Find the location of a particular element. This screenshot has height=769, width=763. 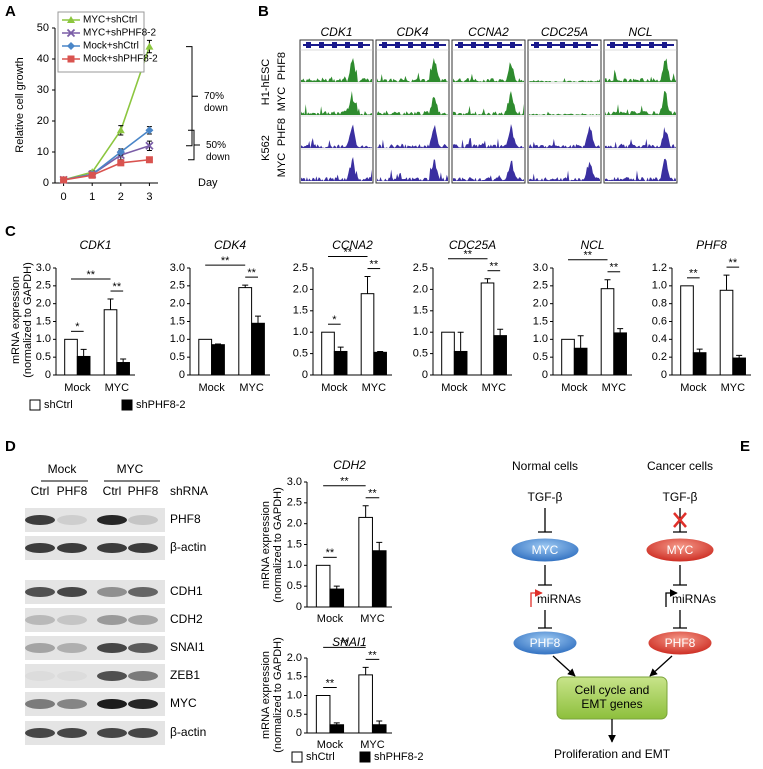

promoter-arrow is located at coordinates (536, 598).